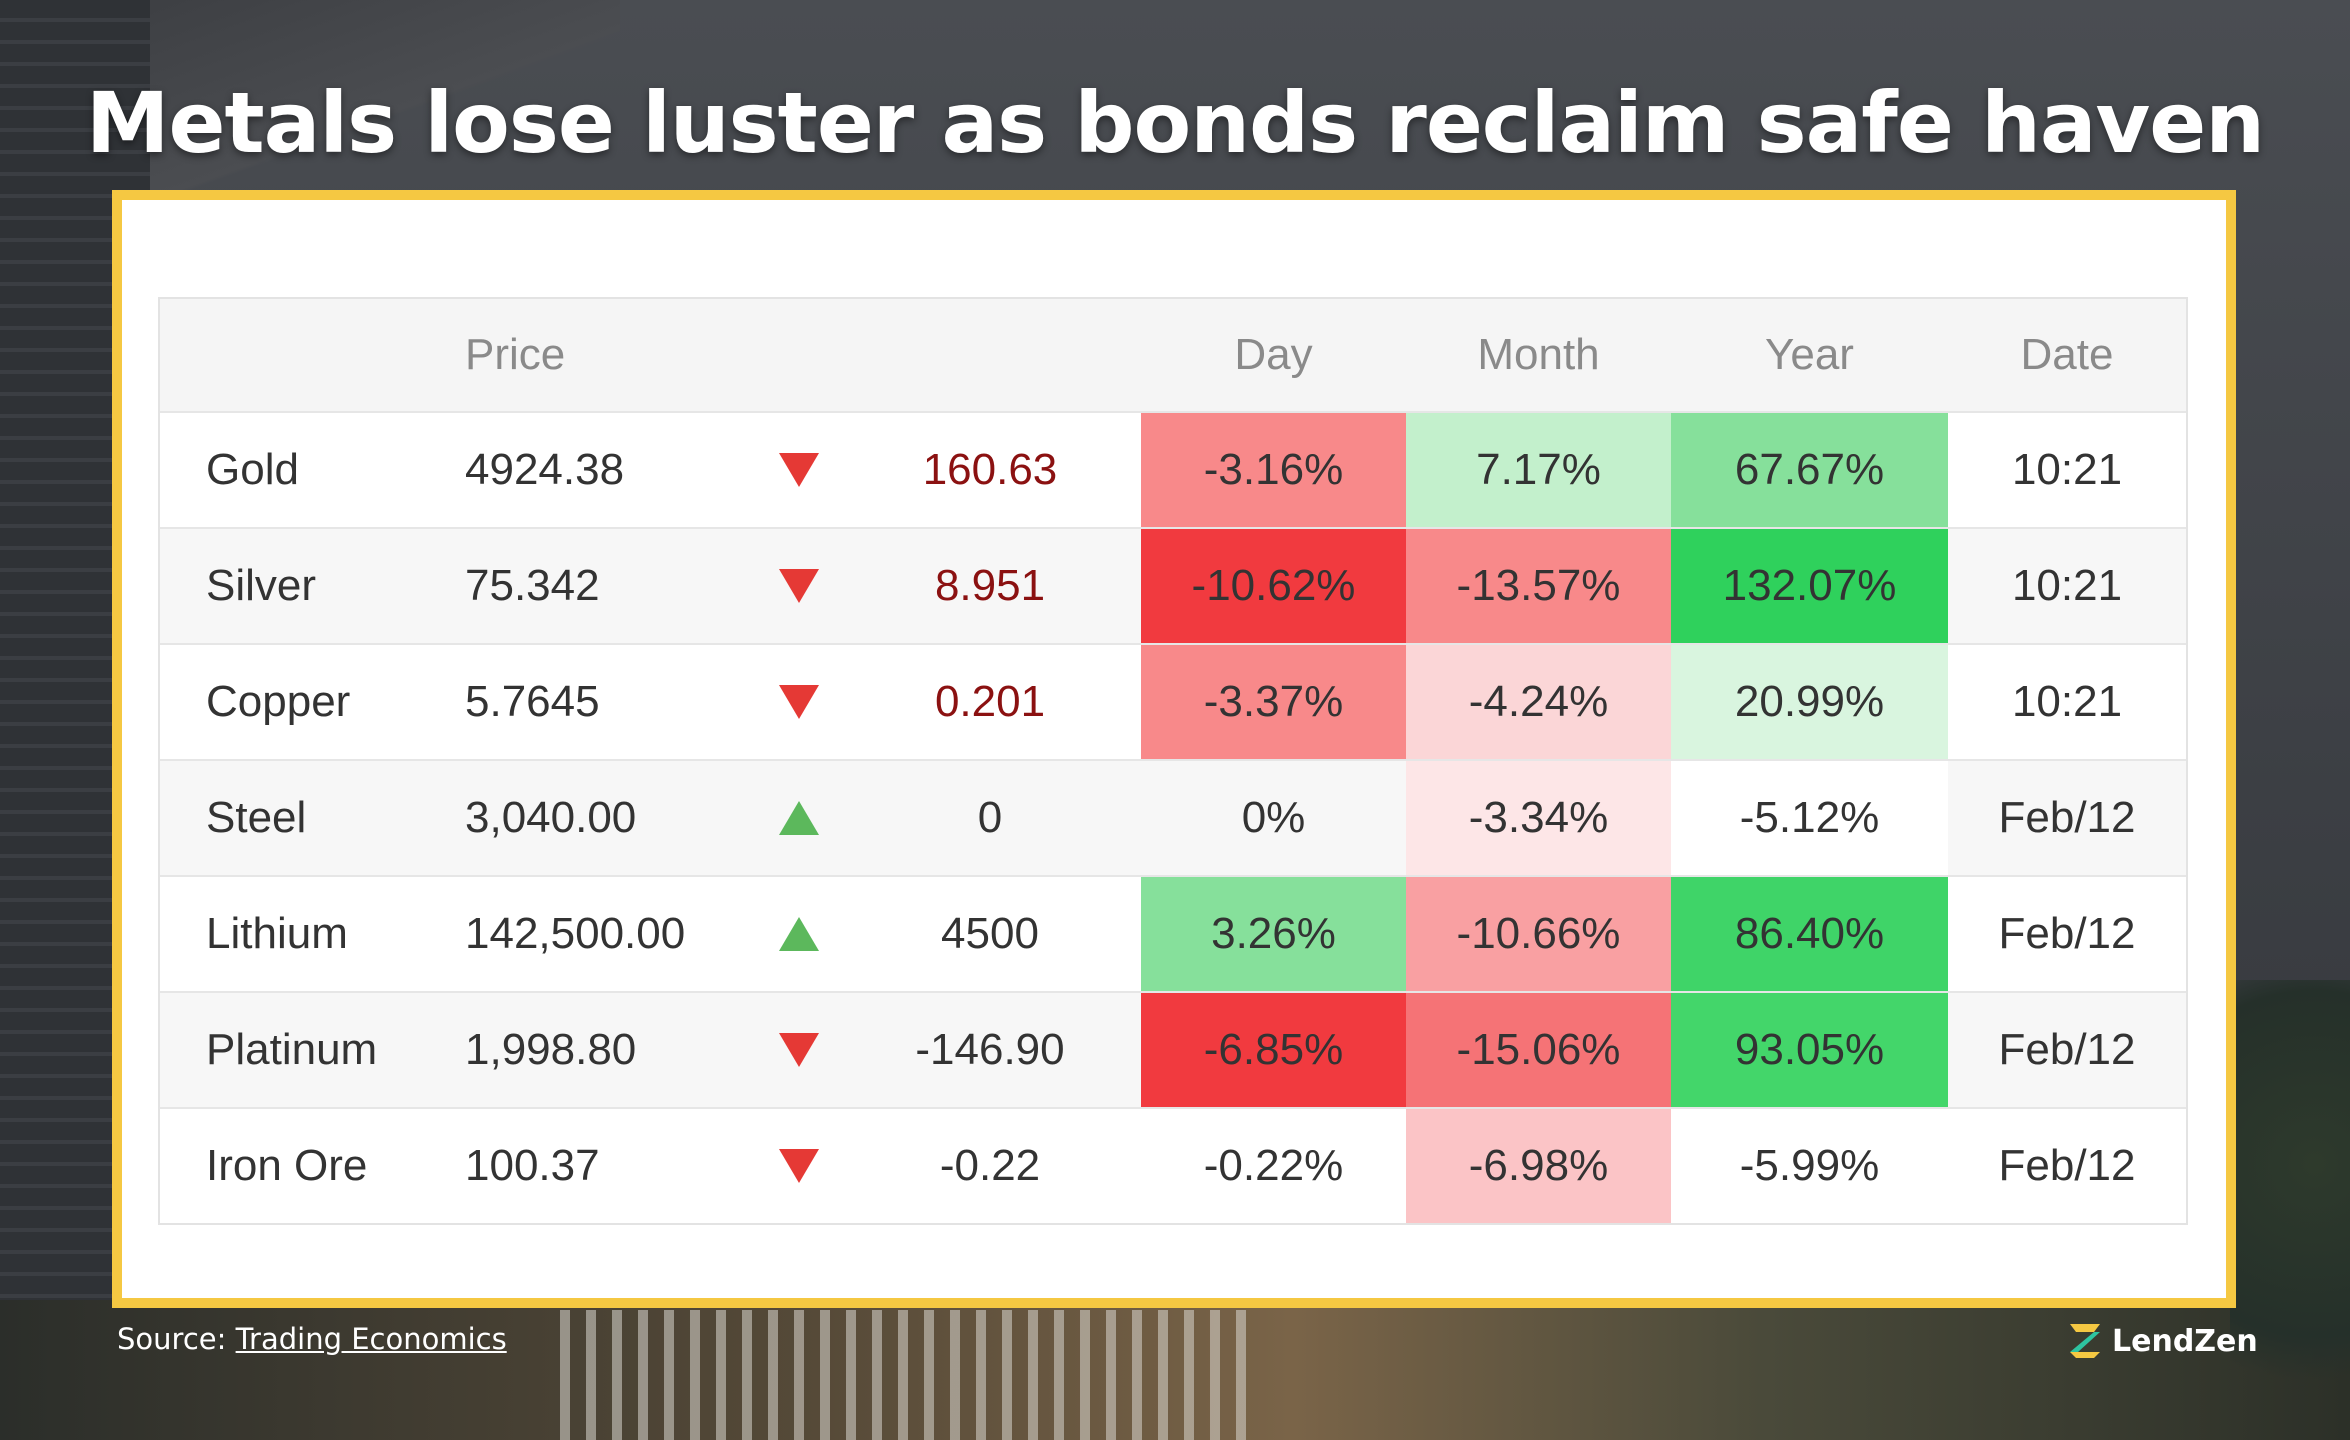 Image resolution: width=2350 pixels, height=1440 pixels. Describe the element at coordinates (261, 585) in the screenshot. I see `metal-name: Silver` at that location.